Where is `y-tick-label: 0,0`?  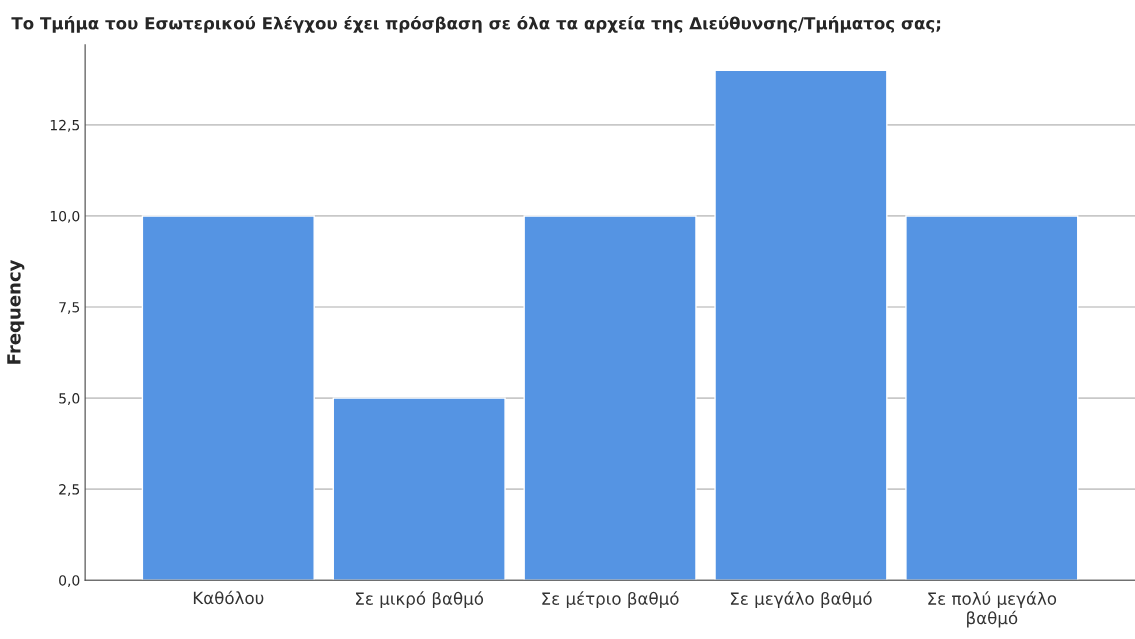
y-tick-label: 0,0 is located at coordinates (69, 581).